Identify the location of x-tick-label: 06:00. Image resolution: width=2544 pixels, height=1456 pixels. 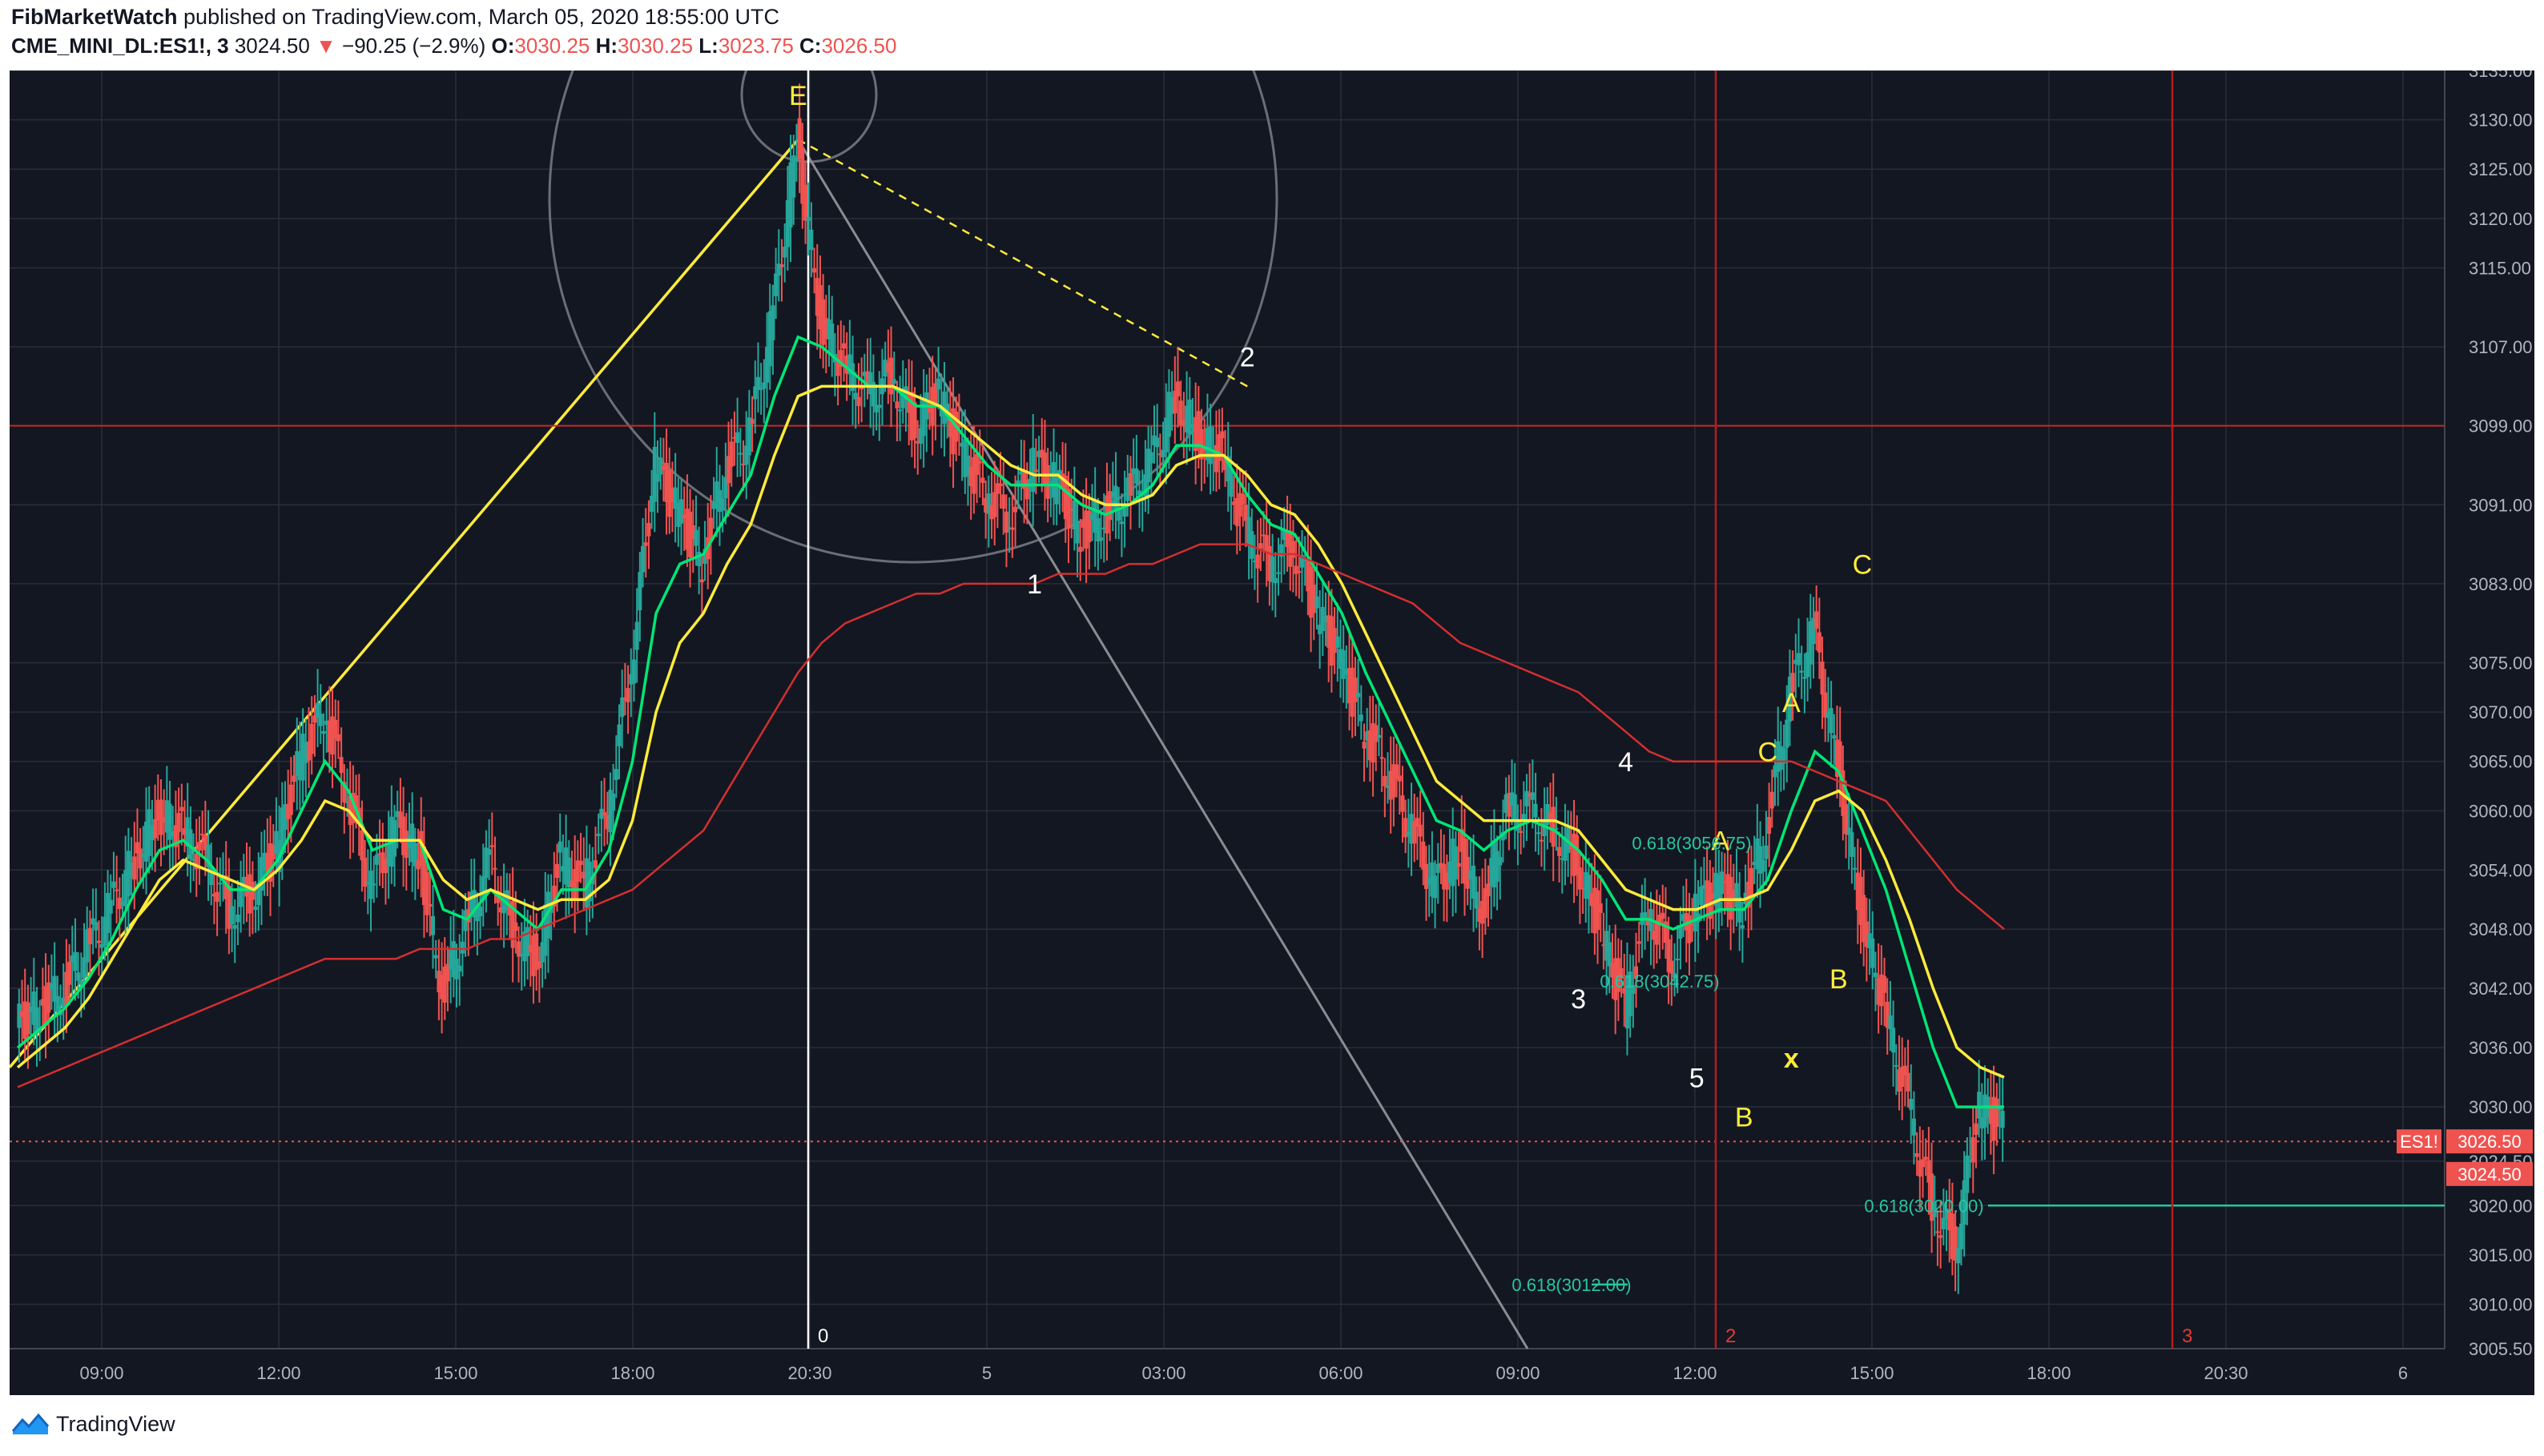
(1341, 1373).